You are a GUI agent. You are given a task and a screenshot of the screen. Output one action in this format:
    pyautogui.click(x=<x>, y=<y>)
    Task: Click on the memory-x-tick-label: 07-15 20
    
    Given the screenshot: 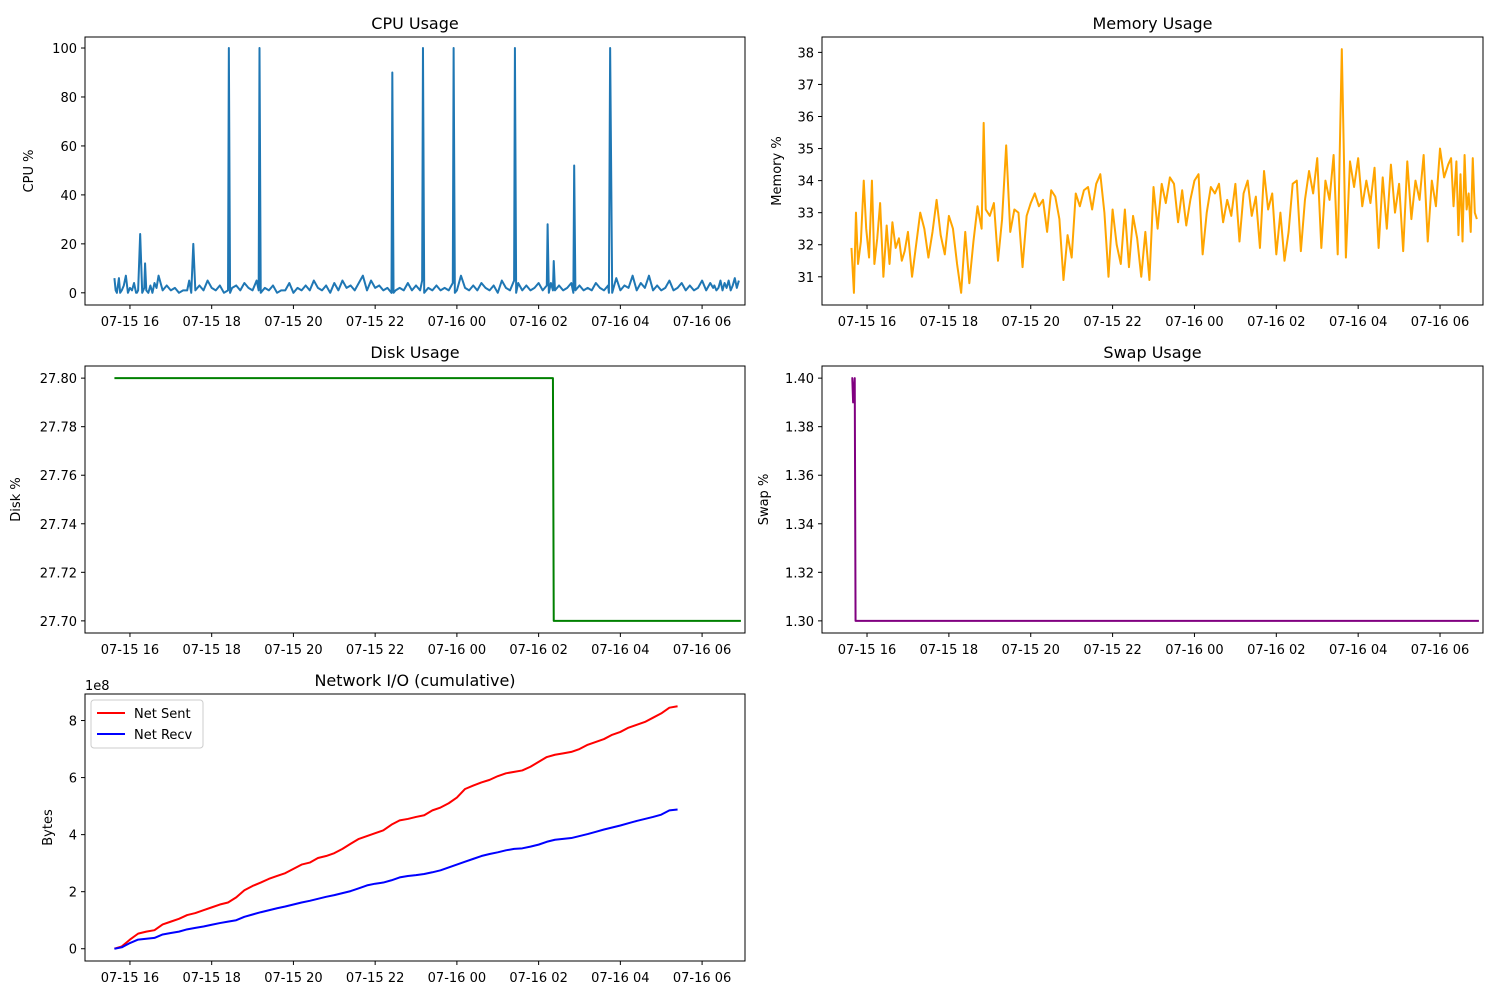 What is the action you would take?
    pyautogui.click(x=1031, y=322)
    